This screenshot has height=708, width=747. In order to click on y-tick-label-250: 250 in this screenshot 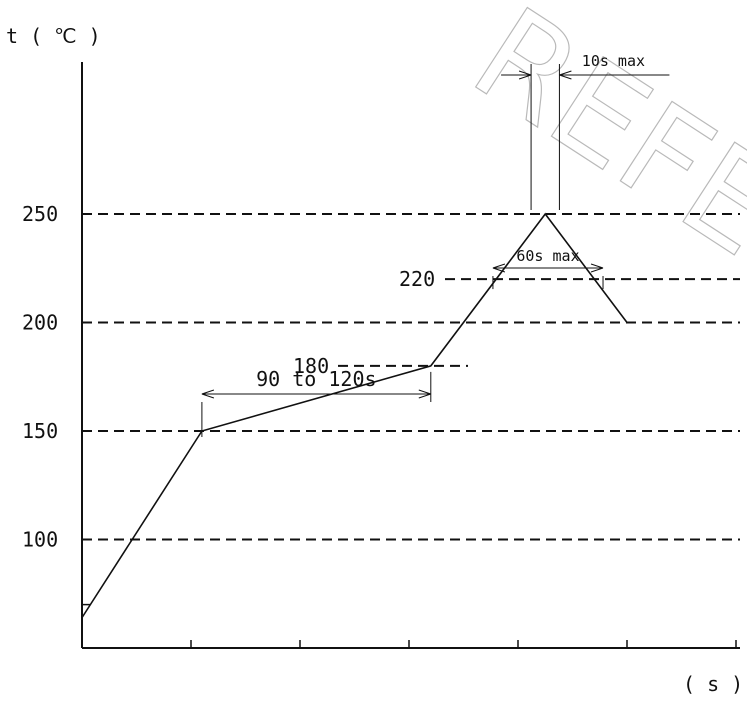, I will do `click(40, 214)`.